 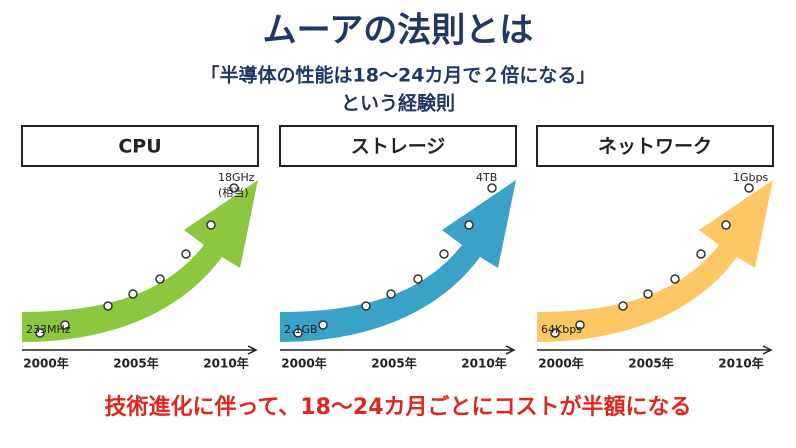 I want to click on panel-label: CPU, so click(x=139, y=147).